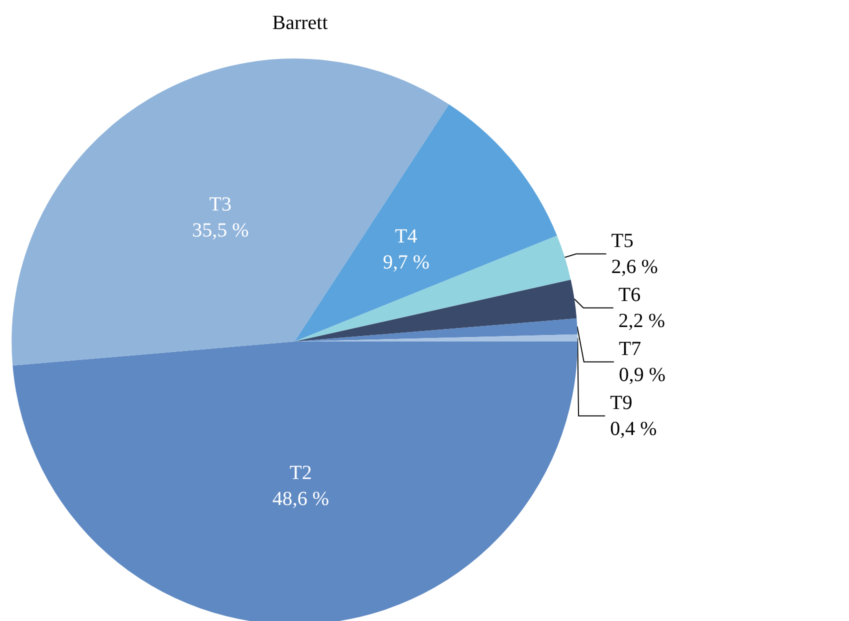  Describe the element at coordinates (301, 499) in the screenshot. I see `data-label: 48,6 %` at that location.